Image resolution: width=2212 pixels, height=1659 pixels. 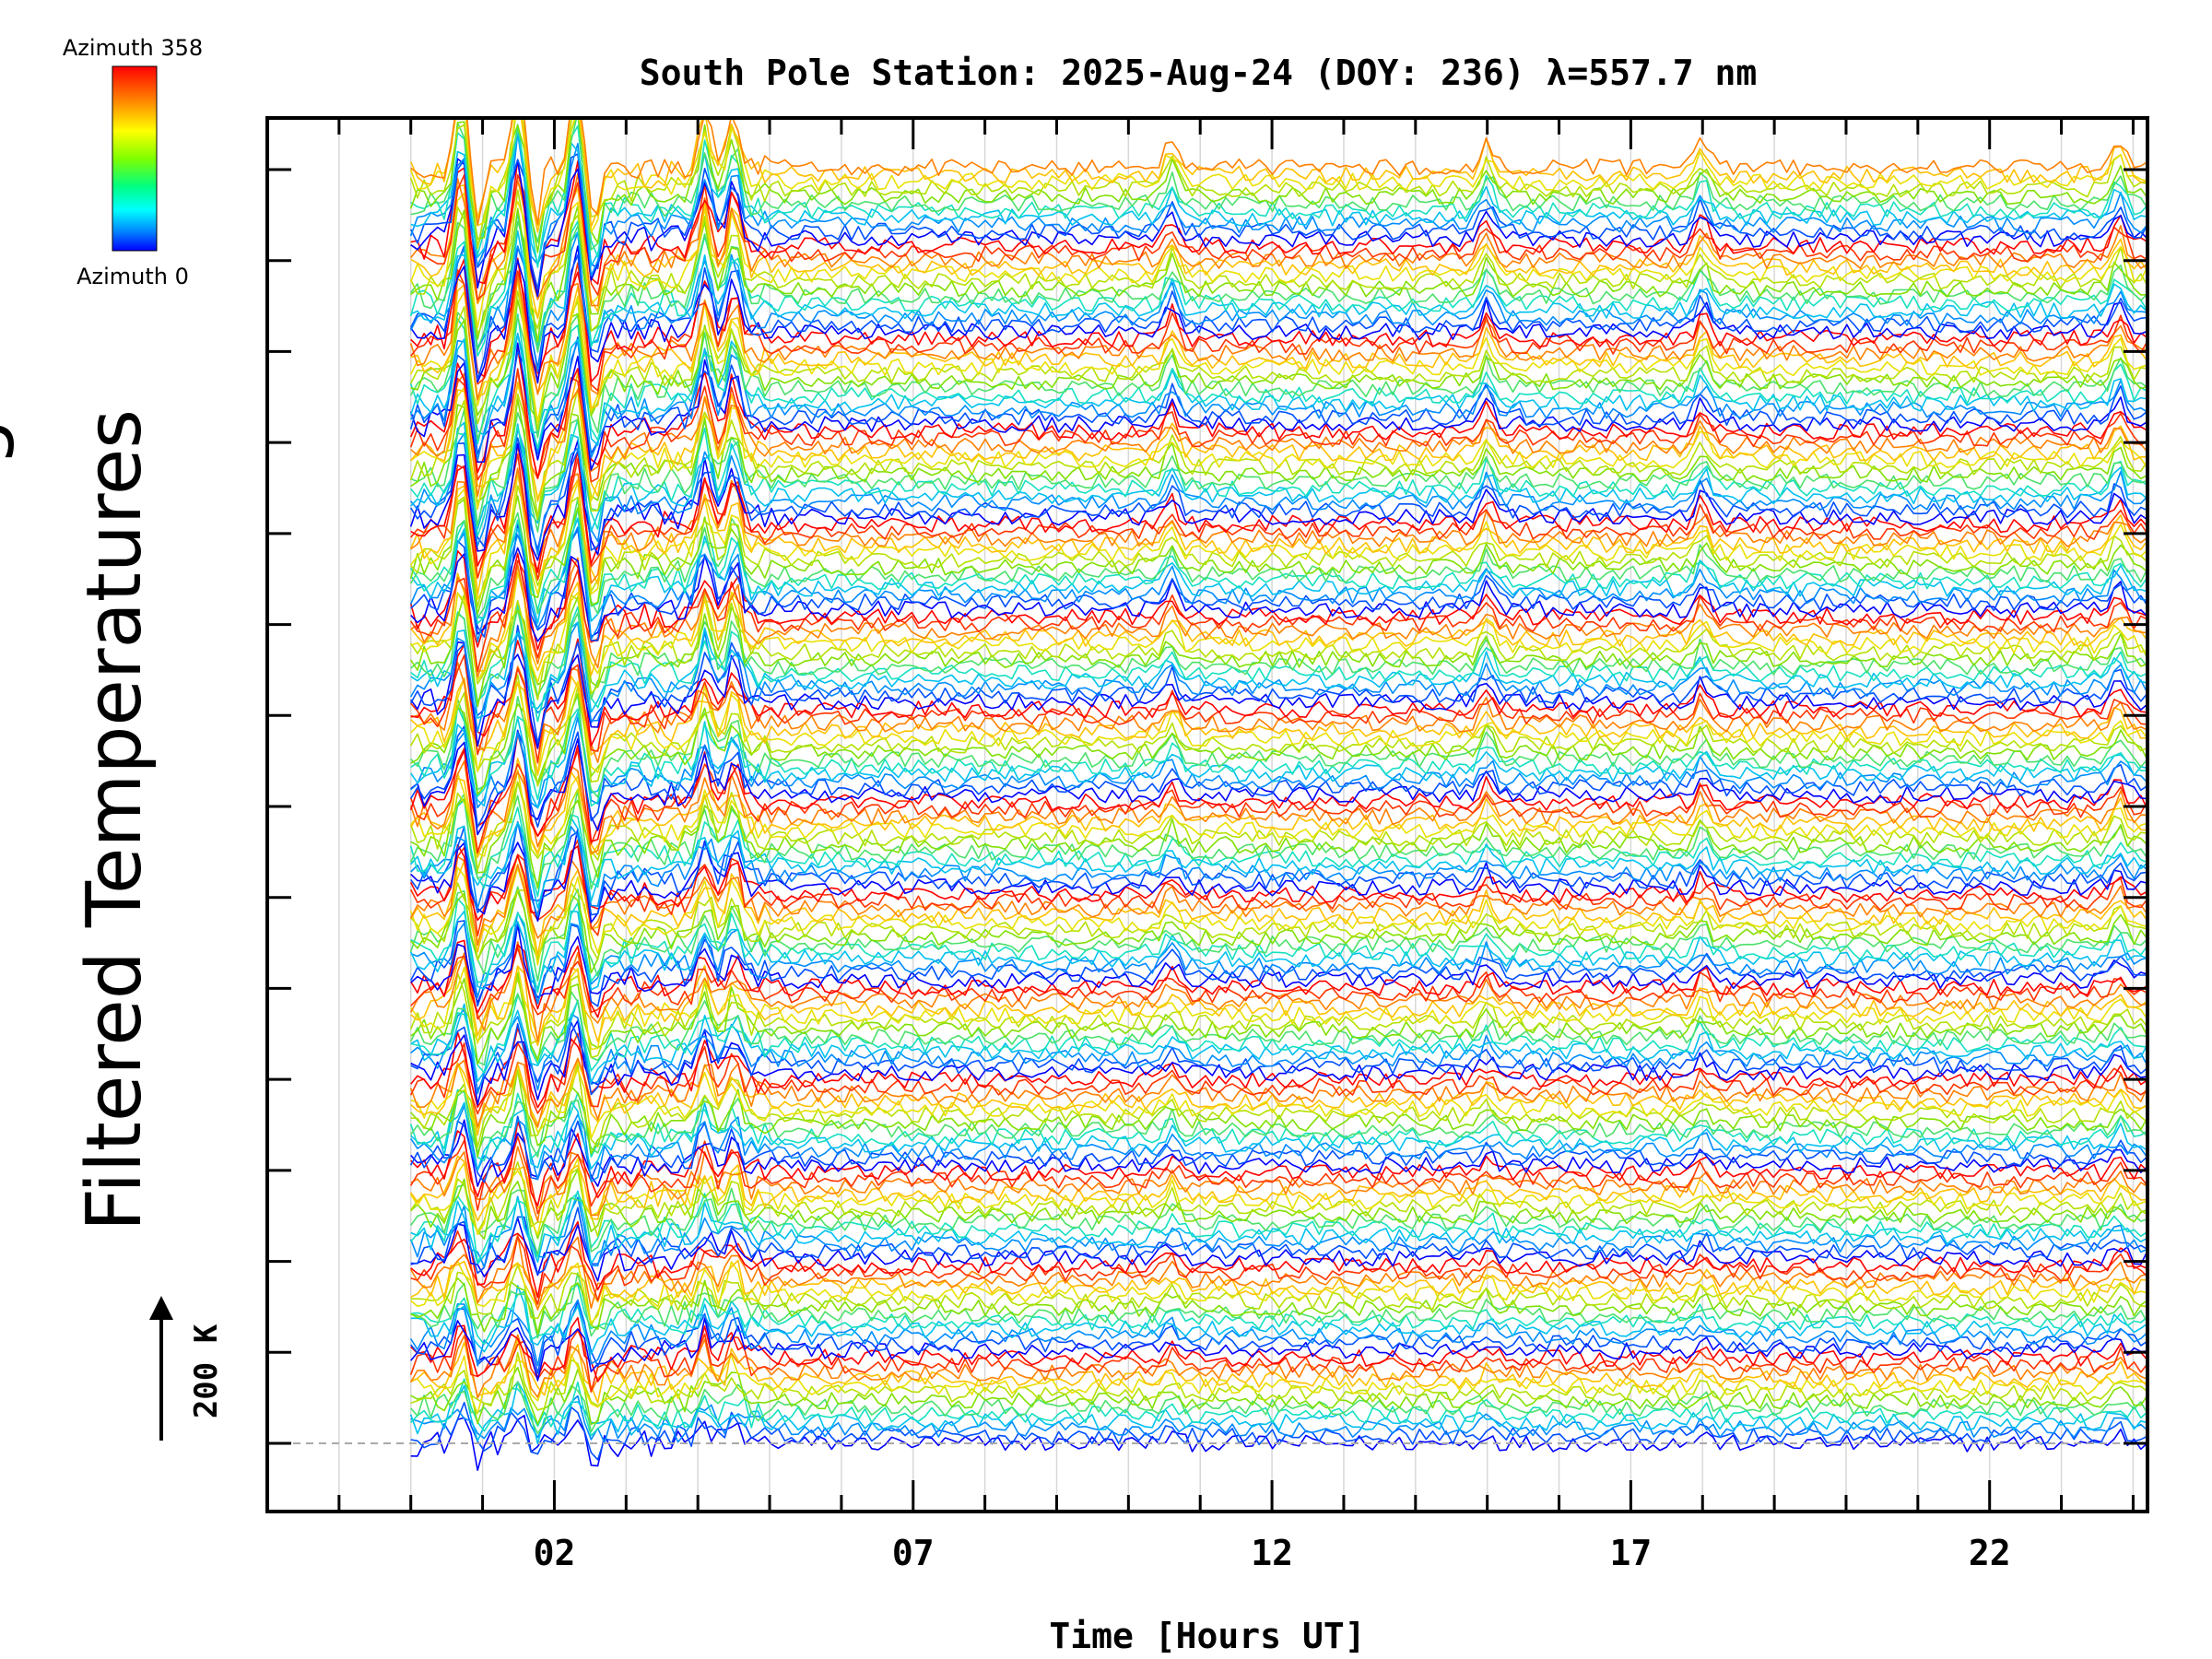 I want to click on colorbar: Azimuth 358 Azimuth 0, so click(x=133, y=162).